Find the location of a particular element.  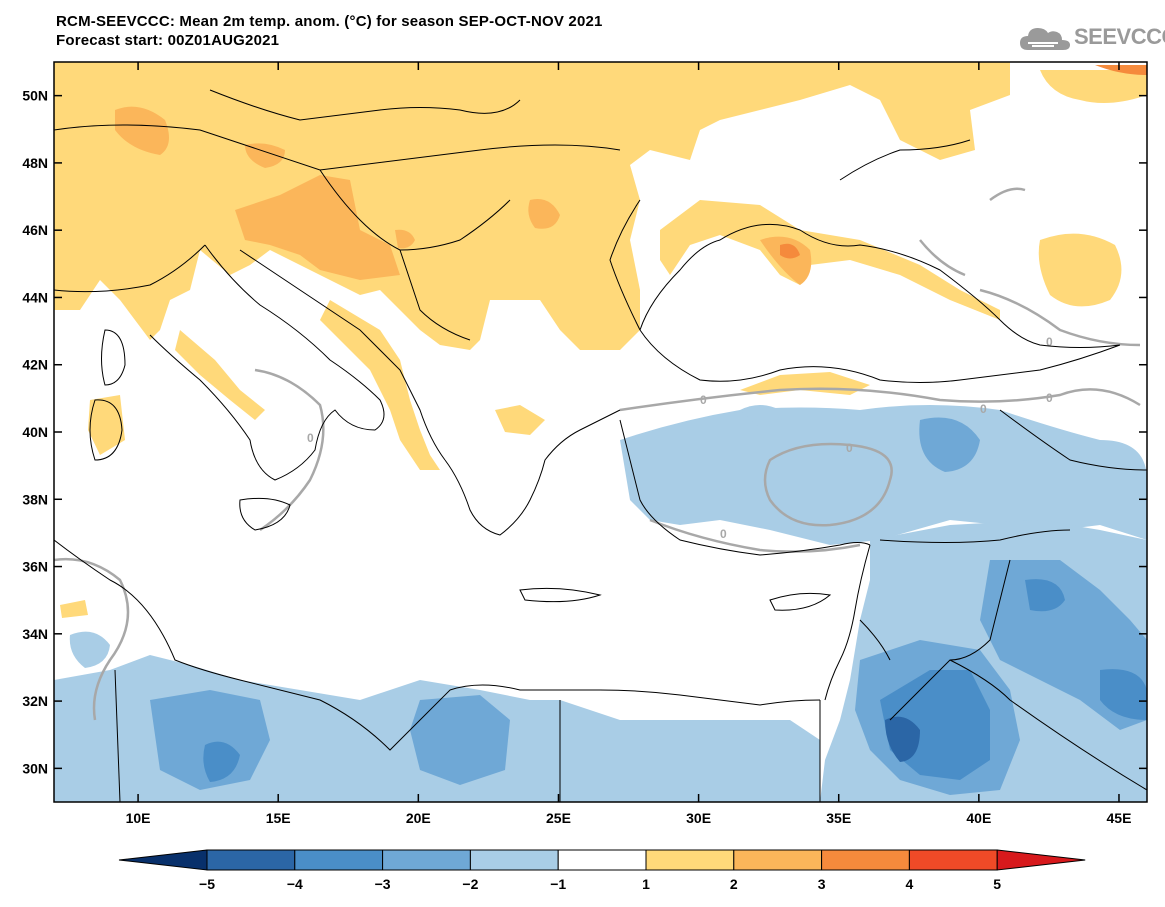

cool-anomaly-region-tunisia is located at coordinates (89, 649).